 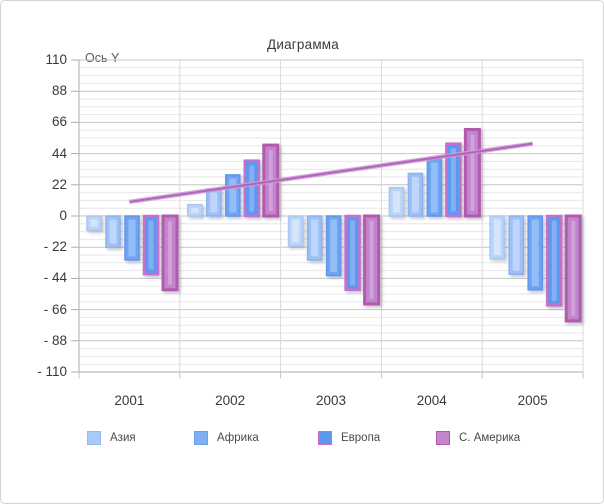 I want to click on trend-line, so click(x=331, y=172).